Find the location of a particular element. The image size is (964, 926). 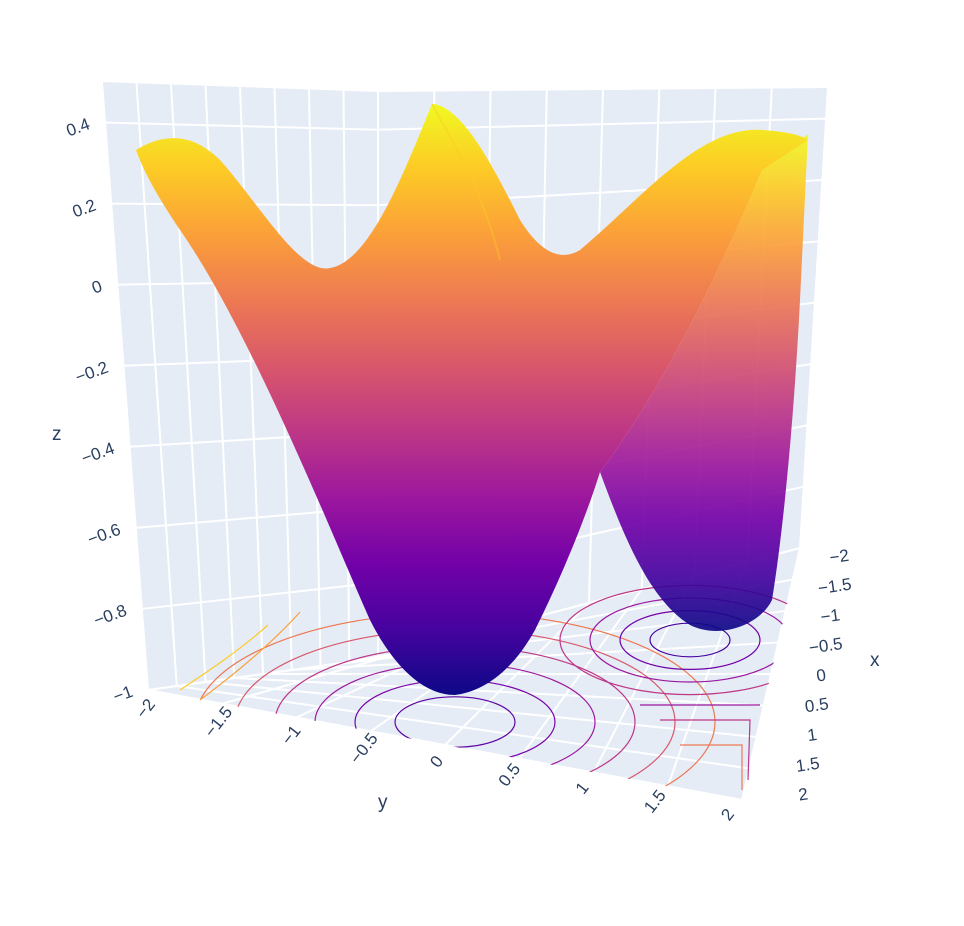

x-axis-title: x is located at coordinates (875, 660).